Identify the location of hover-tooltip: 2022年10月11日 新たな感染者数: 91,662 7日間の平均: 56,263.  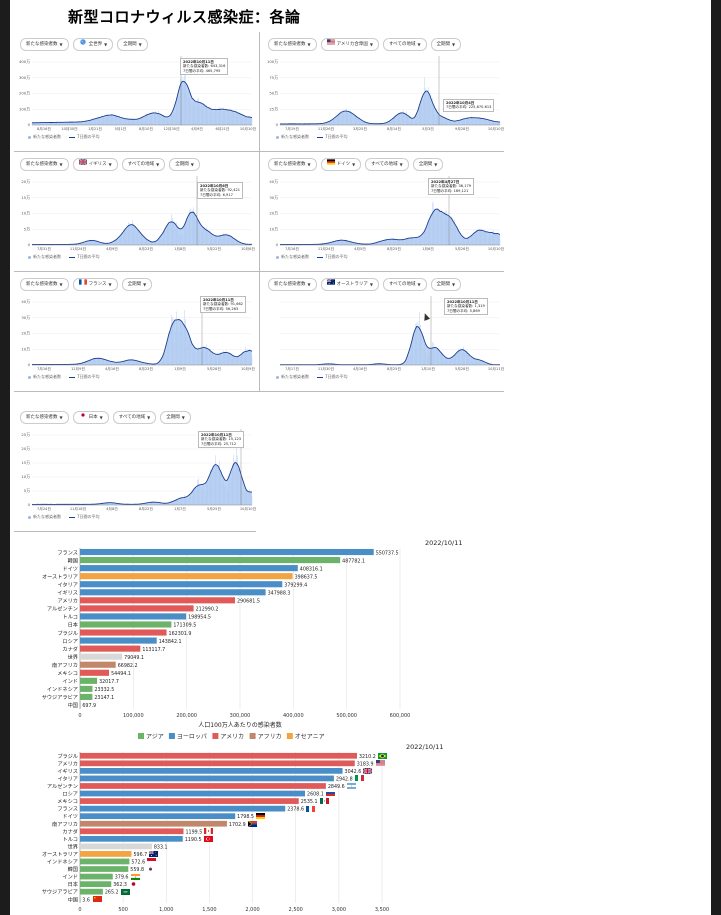
(223, 305).